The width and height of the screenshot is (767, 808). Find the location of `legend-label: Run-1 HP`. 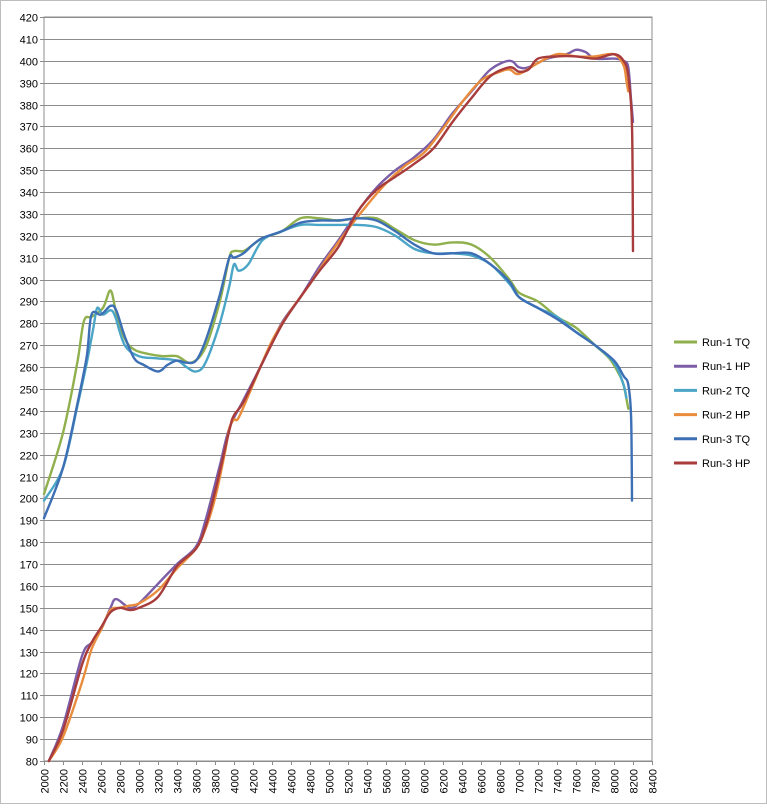

legend-label: Run-1 HP is located at coordinates (726, 367).